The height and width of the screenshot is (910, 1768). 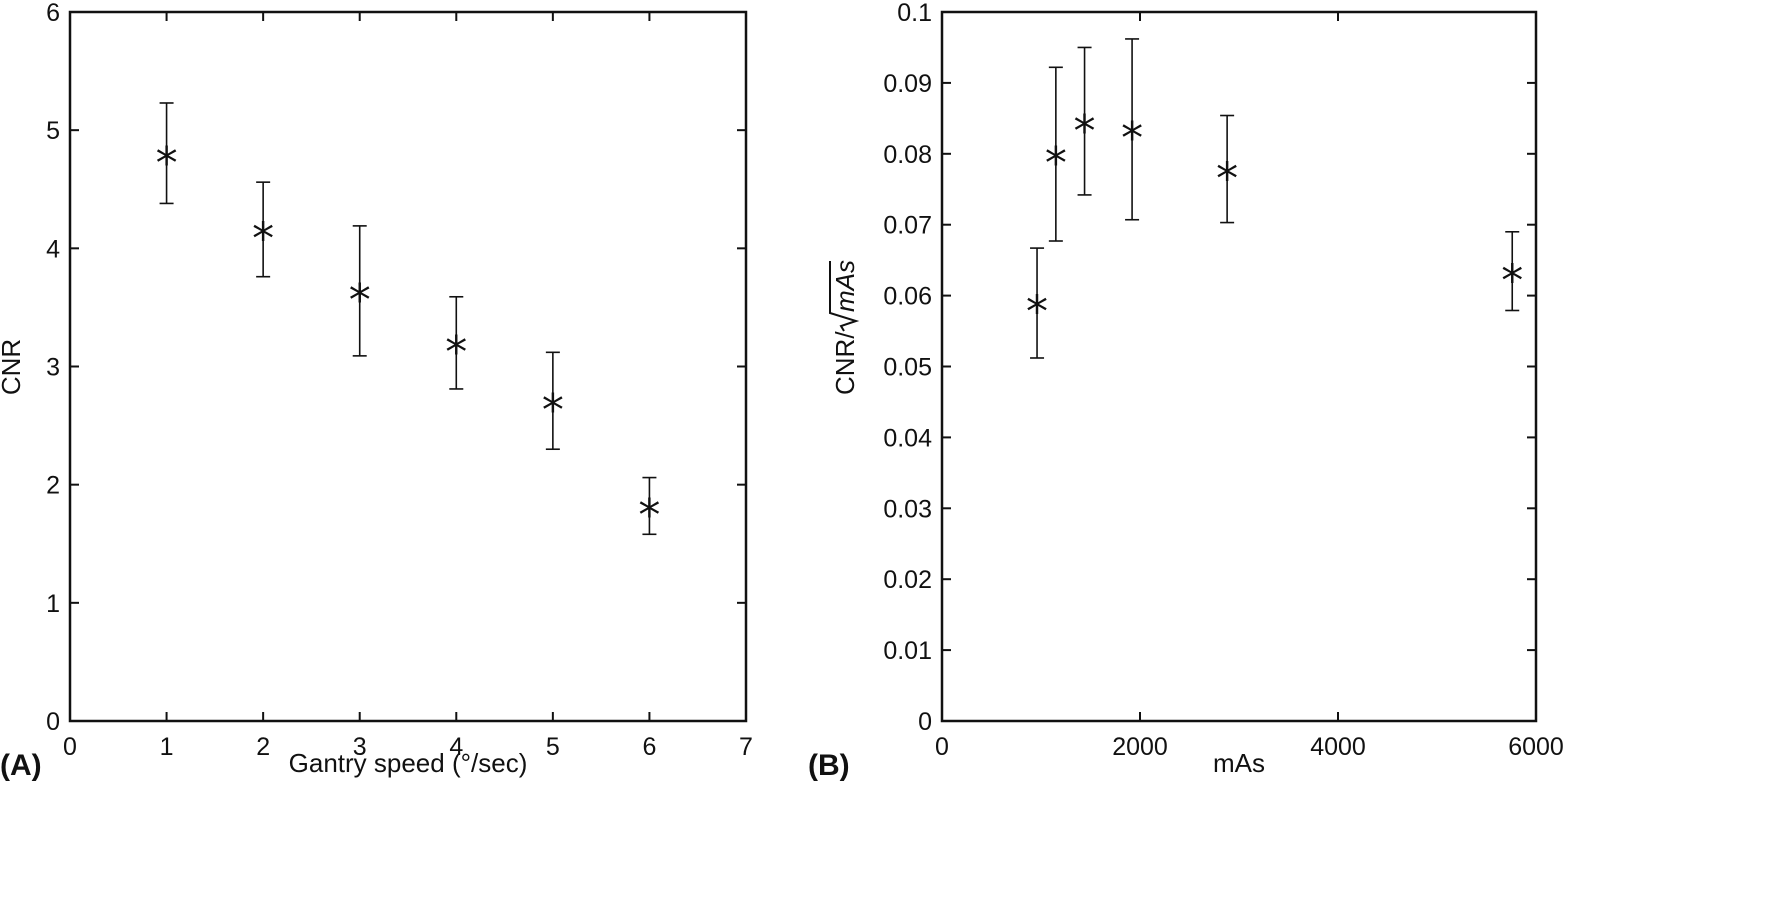 I want to click on x-tick-label: 1, so click(x=167, y=747).